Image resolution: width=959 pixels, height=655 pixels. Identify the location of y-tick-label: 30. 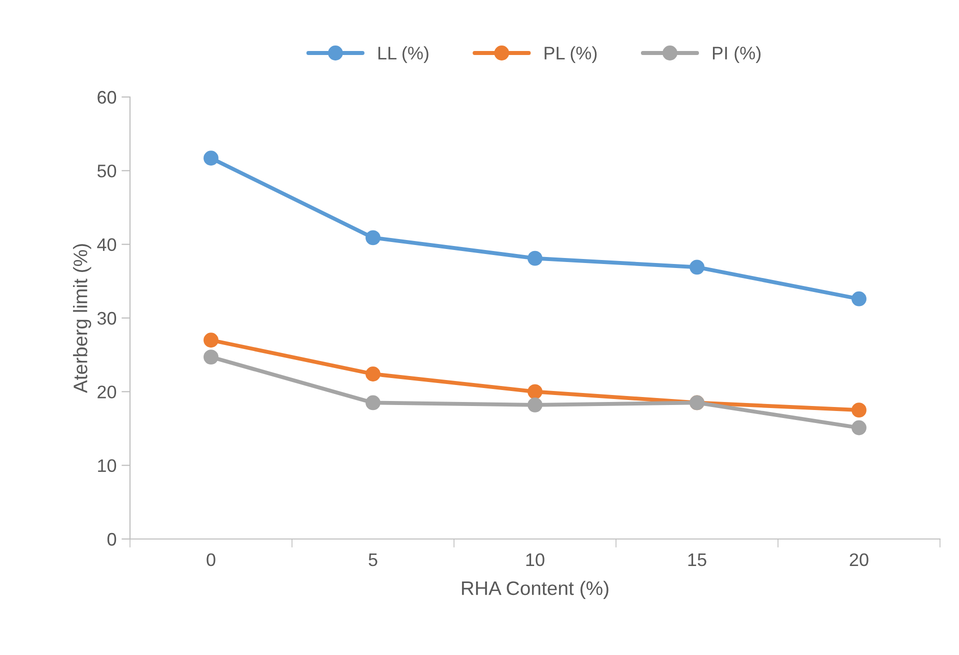
(106, 318).